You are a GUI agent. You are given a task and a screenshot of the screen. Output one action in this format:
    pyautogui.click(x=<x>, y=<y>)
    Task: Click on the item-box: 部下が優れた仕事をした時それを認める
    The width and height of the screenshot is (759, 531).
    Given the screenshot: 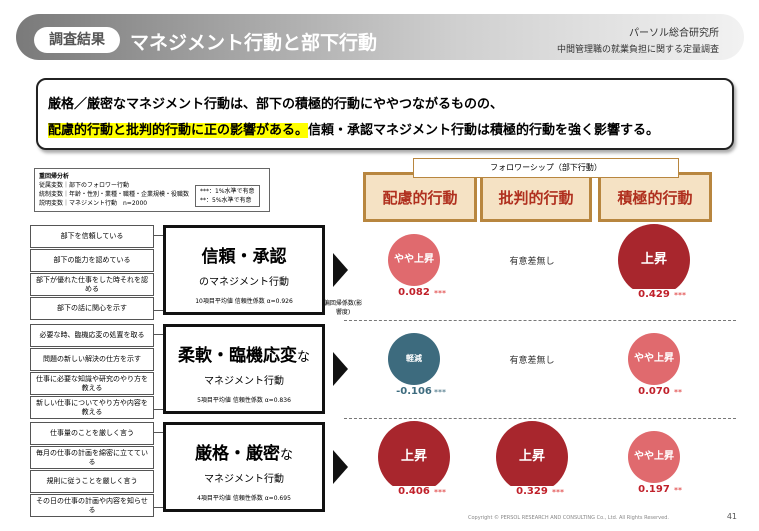 What is the action you would take?
    pyautogui.click(x=92, y=284)
    